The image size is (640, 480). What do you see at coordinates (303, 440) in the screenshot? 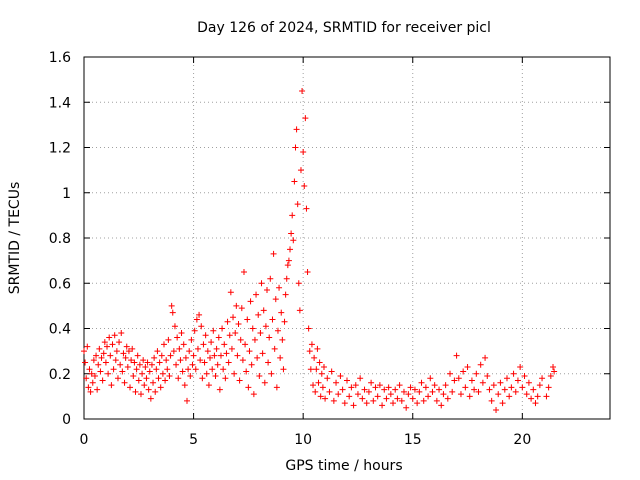
I see `x-tick-label: 10` at bounding box center [303, 440].